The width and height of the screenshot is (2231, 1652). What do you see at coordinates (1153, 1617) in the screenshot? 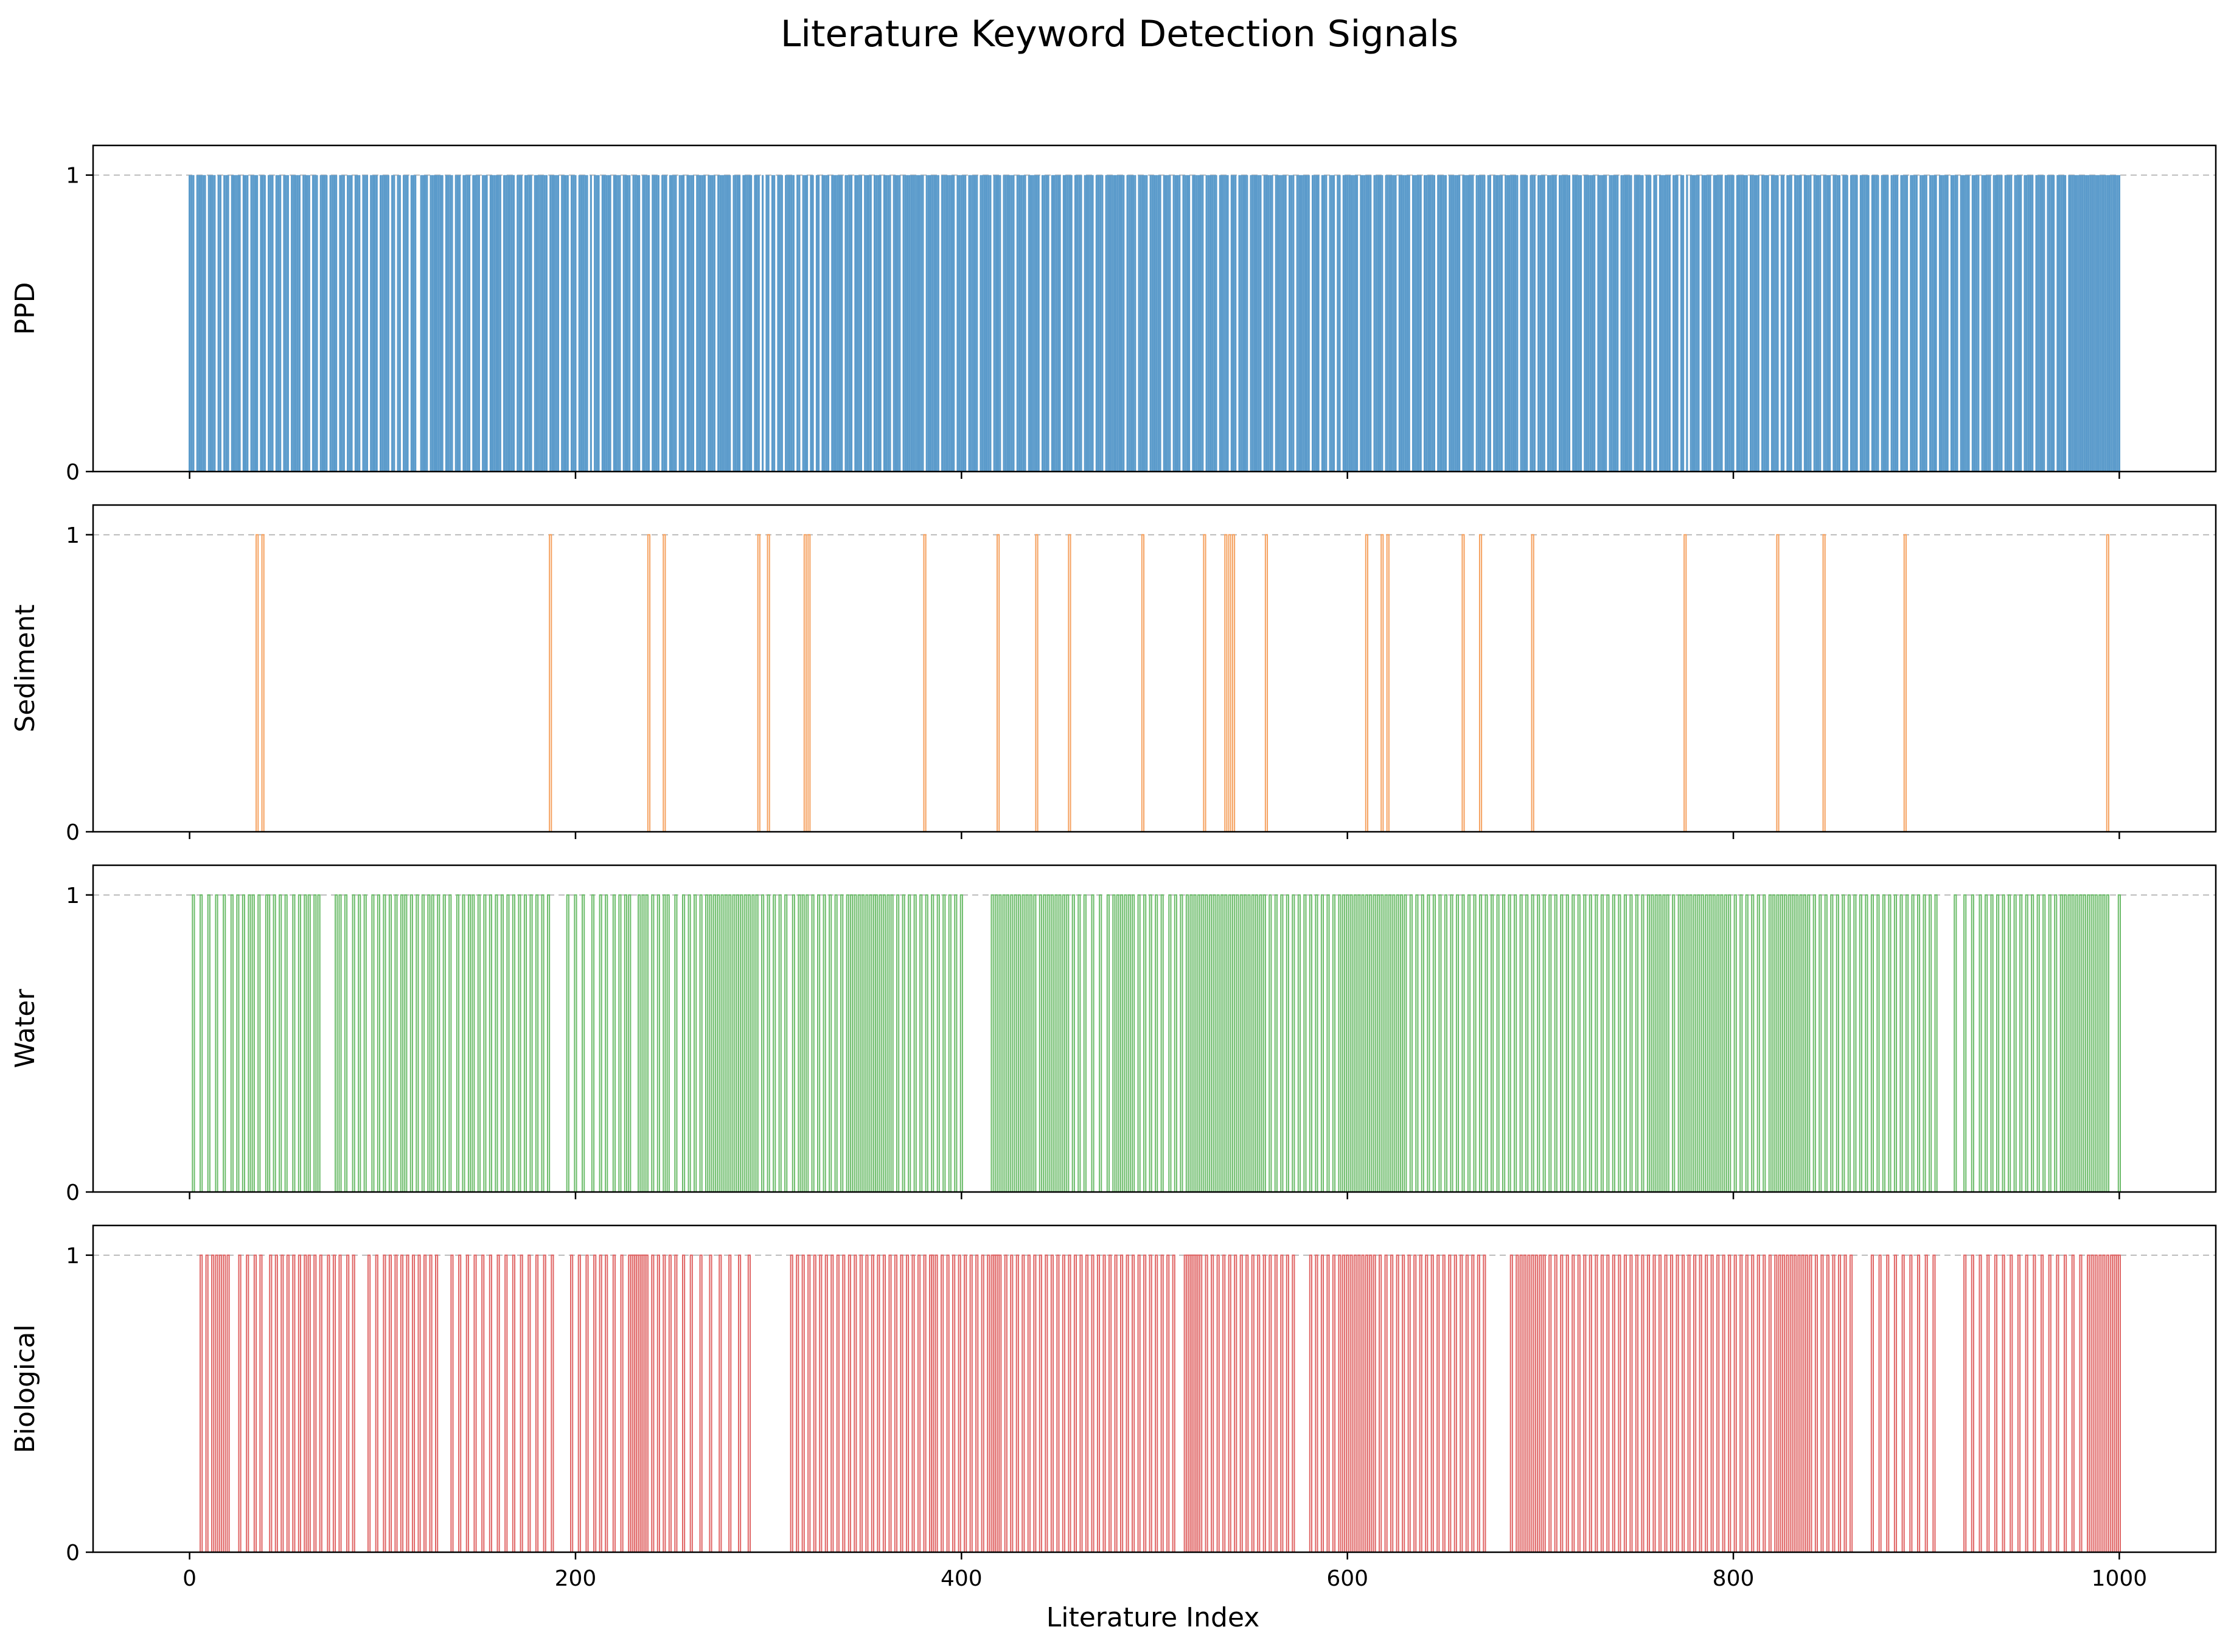
I see `x-axis-label: Literature Index` at bounding box center [1153, 1617].